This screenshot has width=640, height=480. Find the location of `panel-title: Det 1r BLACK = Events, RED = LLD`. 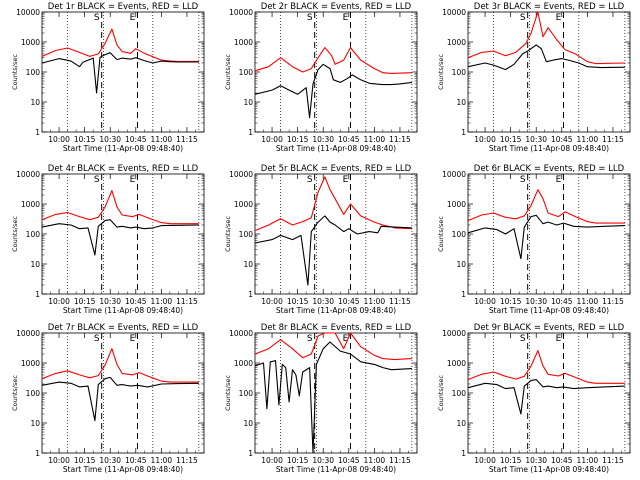

panel-title: Det 1r BLACK = Events, RED = LLD is located at coordinates (123, 7).